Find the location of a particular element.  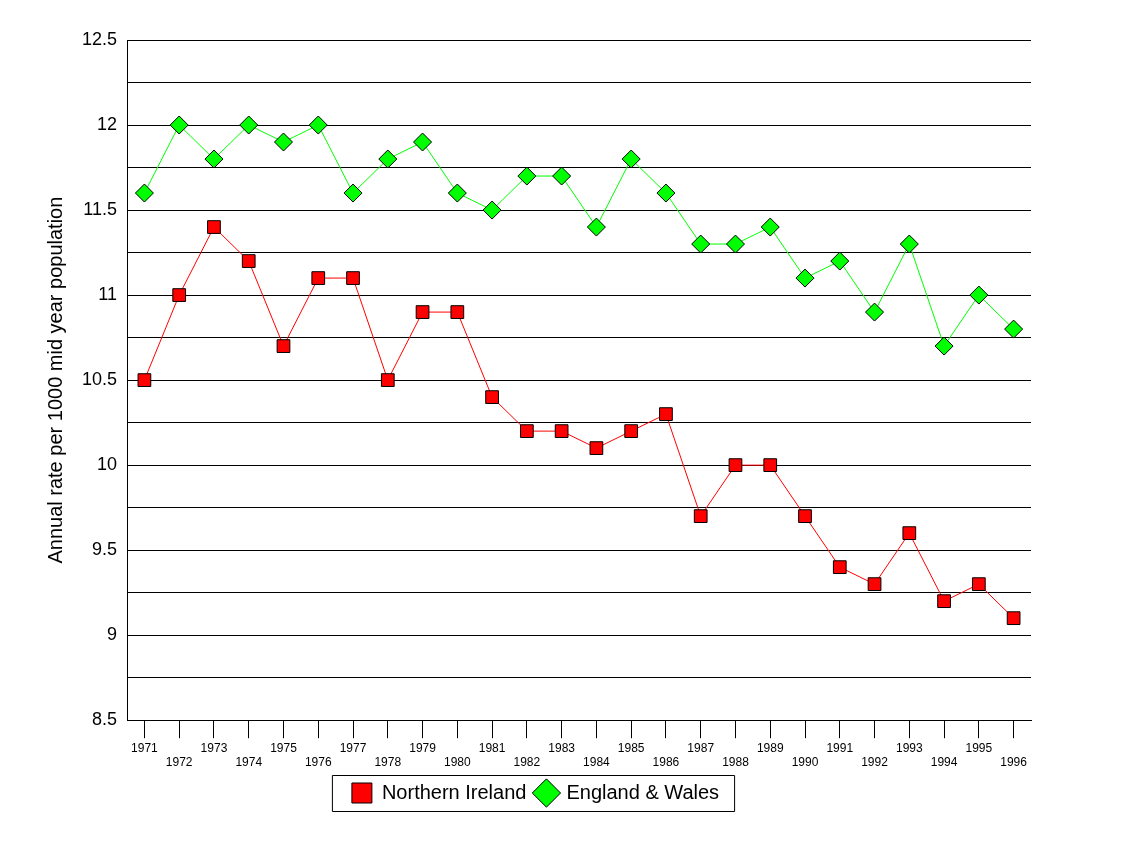

x-tick-label: 1986 is located at coordinates (666, 762).